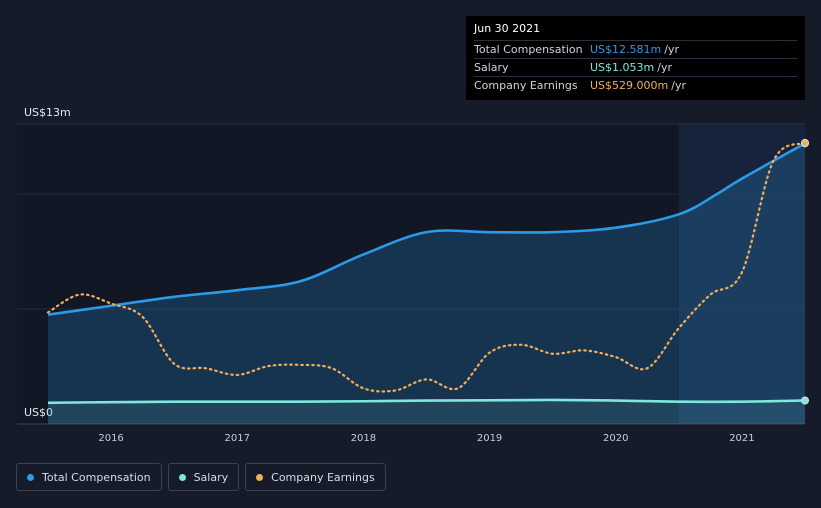 The width and height of the screenshot is (821, 508). Describe the element at coordinates (426, 401) in the screenshot. I see `salary-line` at that location.